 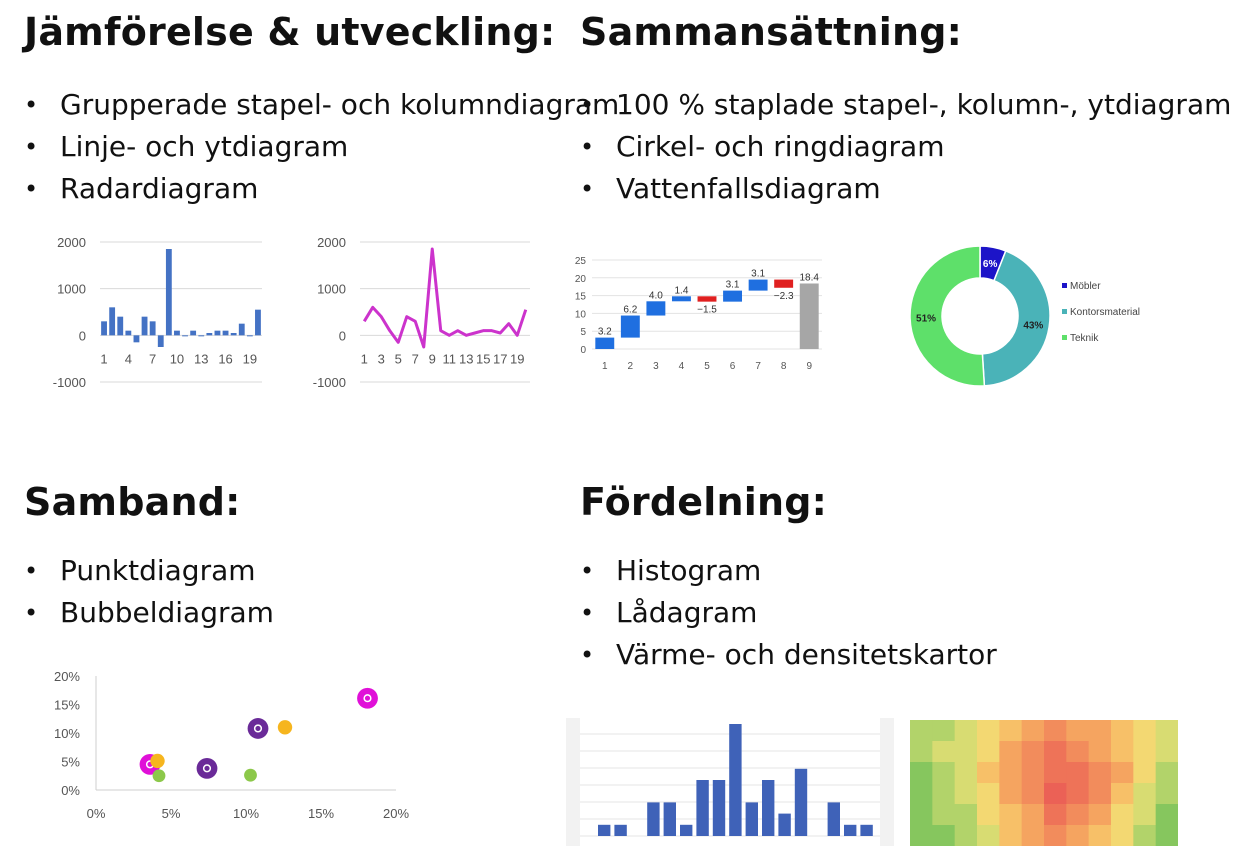 I want to click on x-tick-label: 0%, so click(x=96, y=813).